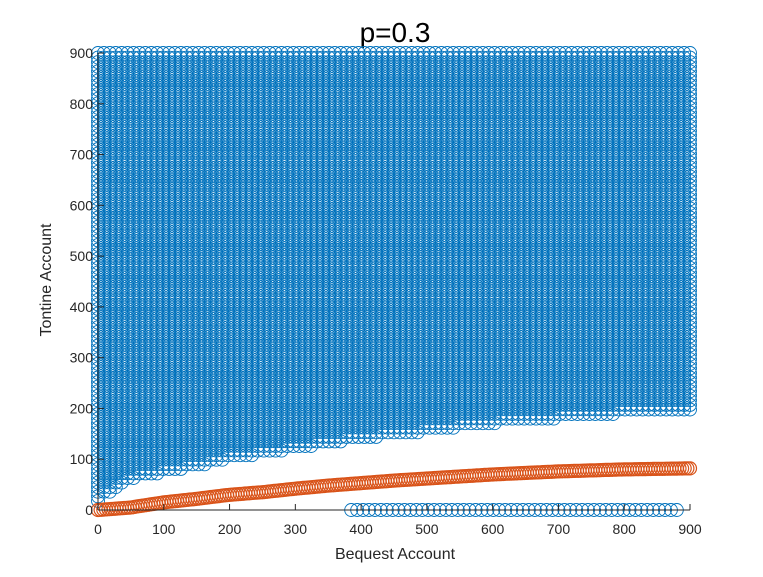 The width and height of the screenshot is (763, 577). I want to click on chart-title: p=0.3, so click(395, 32).